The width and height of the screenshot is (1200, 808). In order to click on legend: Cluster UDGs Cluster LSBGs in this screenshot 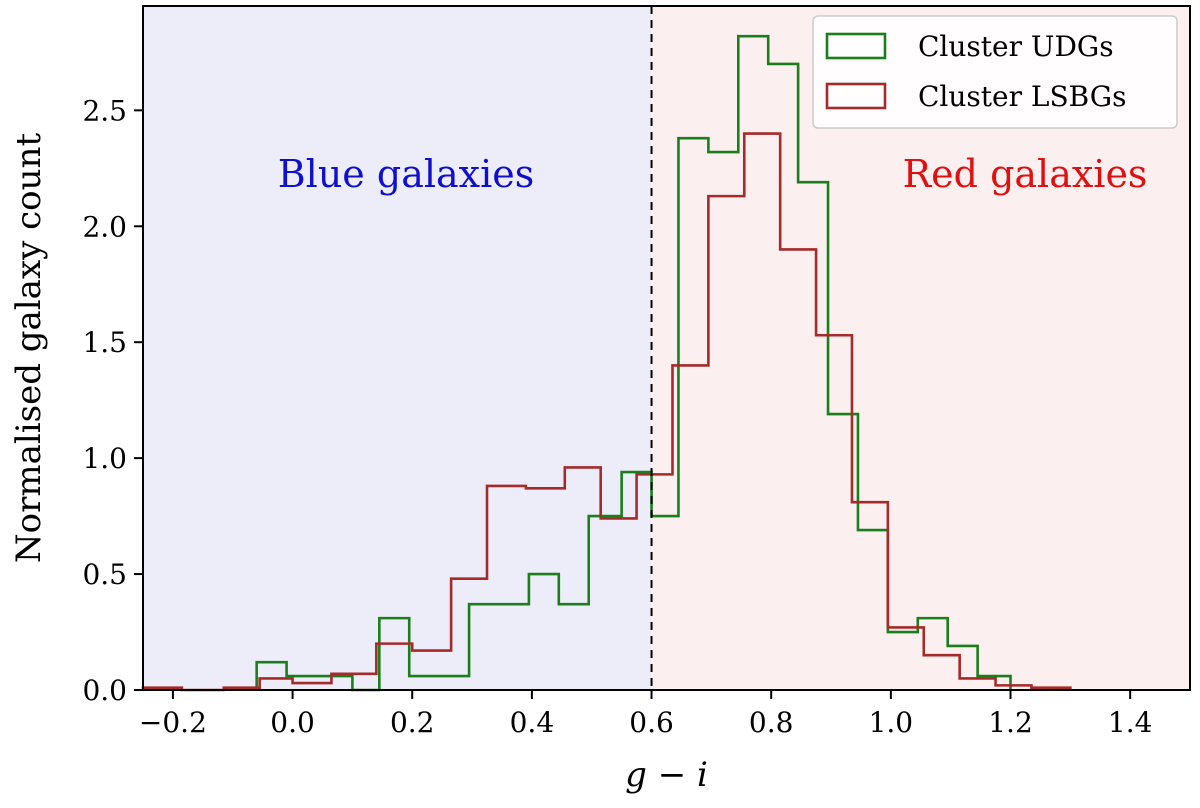, I will do `click(995, 72)`.